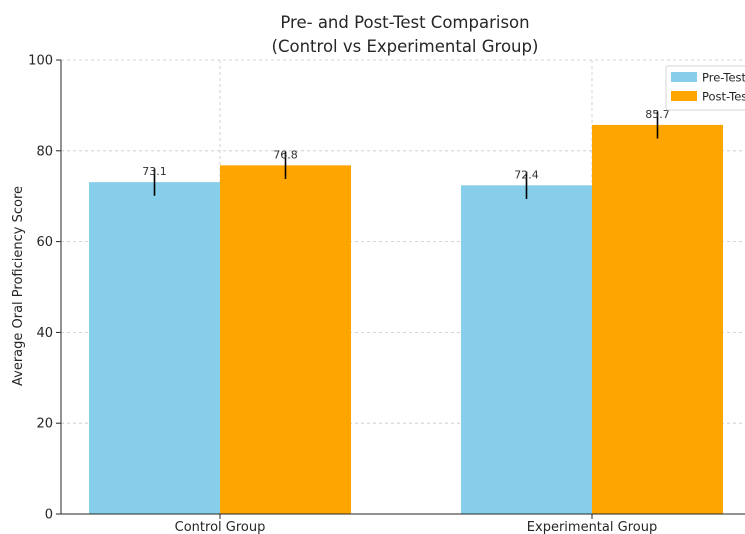  Describe the element at coordinates (44, 242) in the screenshot. I see `y-tick-label: 60` at that location.